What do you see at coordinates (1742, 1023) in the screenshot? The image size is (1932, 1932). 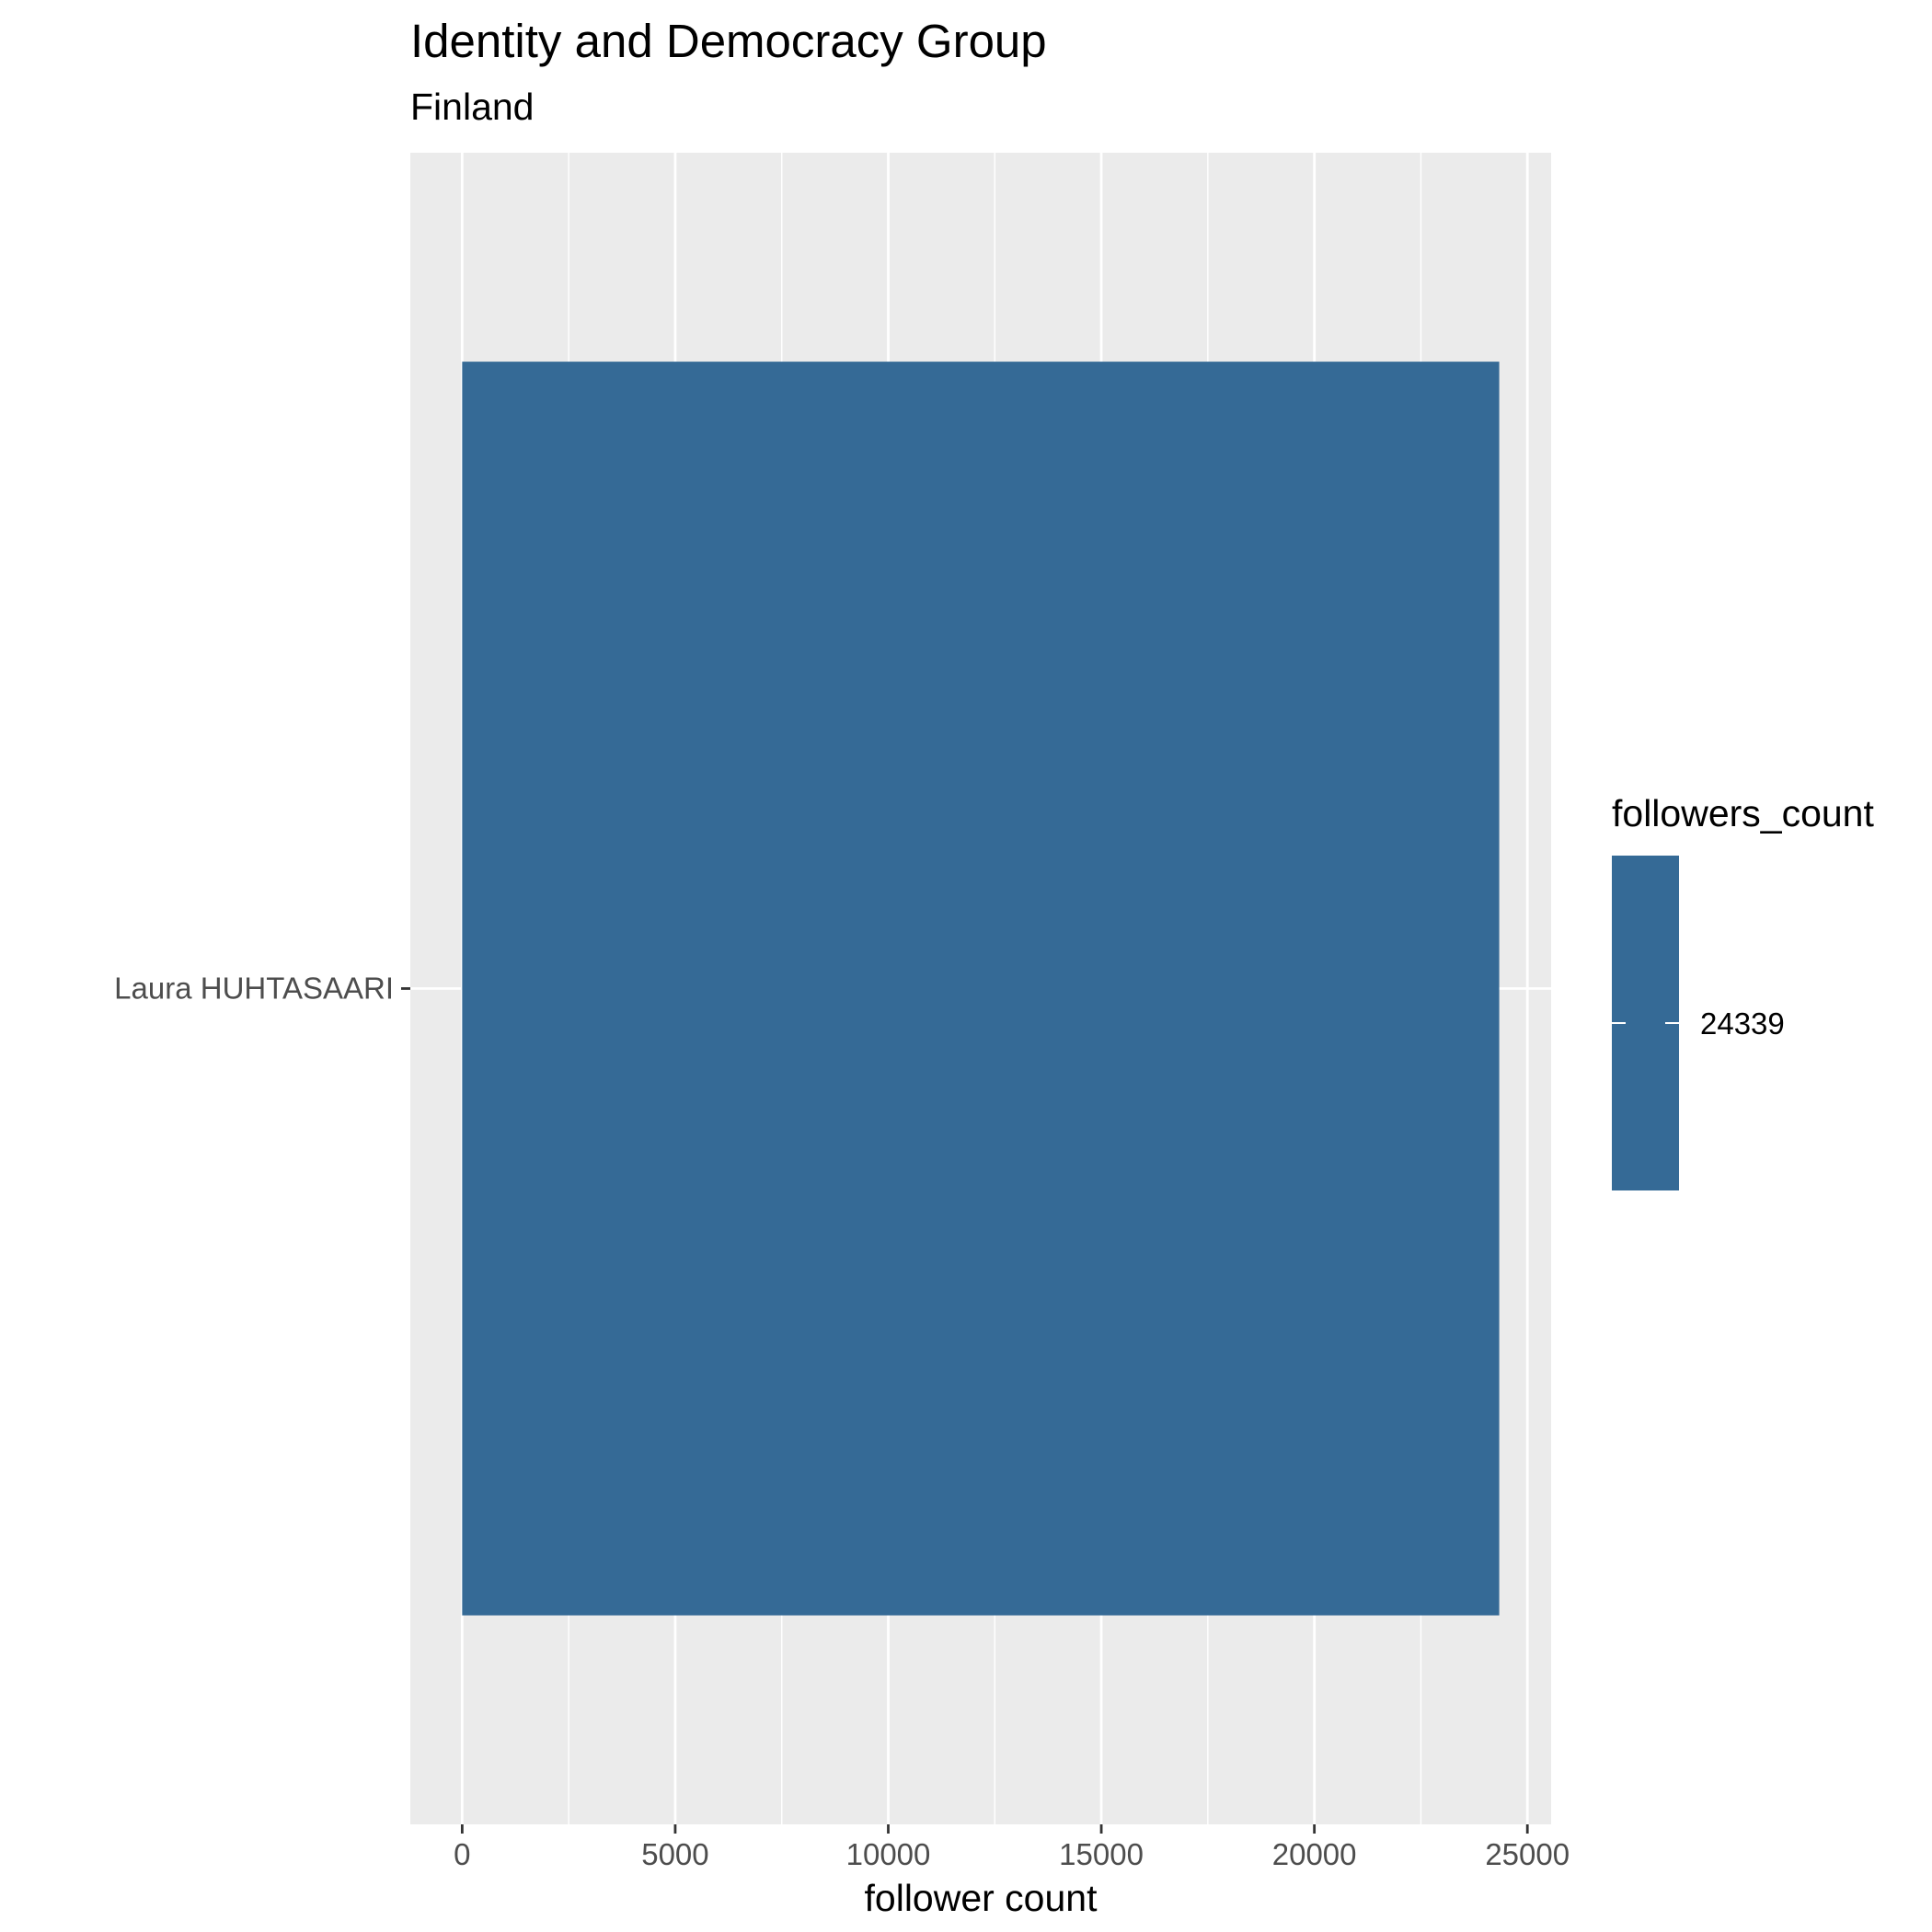 I see `legend-label: 24339` at bounding box center [1742, 1023].